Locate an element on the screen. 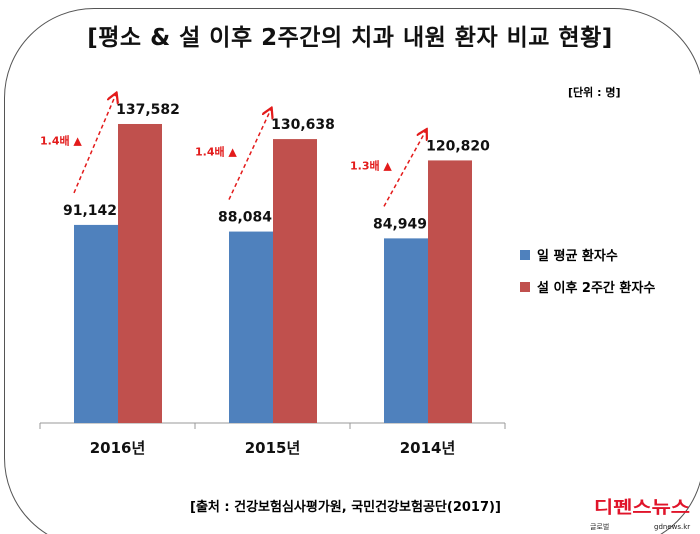  legend-item-daily-avg: 일 평균 환자수 is located at coordinates (610, 254).